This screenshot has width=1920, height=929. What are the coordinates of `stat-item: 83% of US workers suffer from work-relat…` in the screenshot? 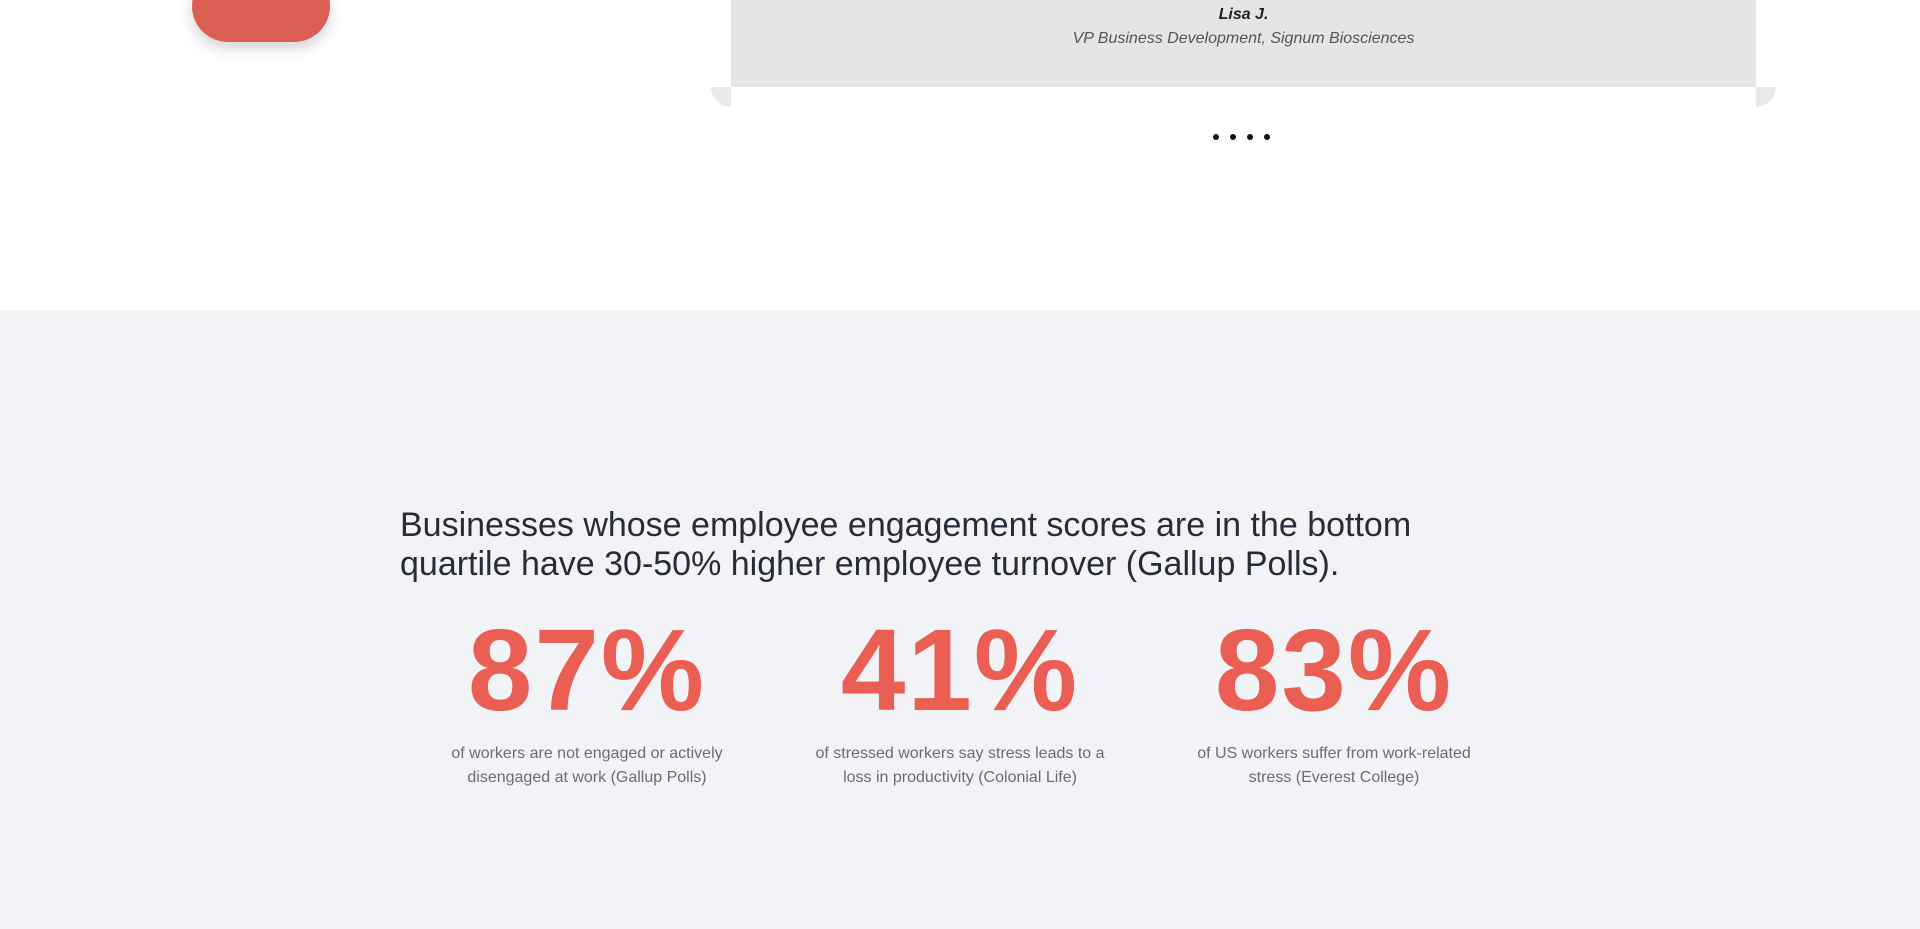 It's located at (1334, 700).